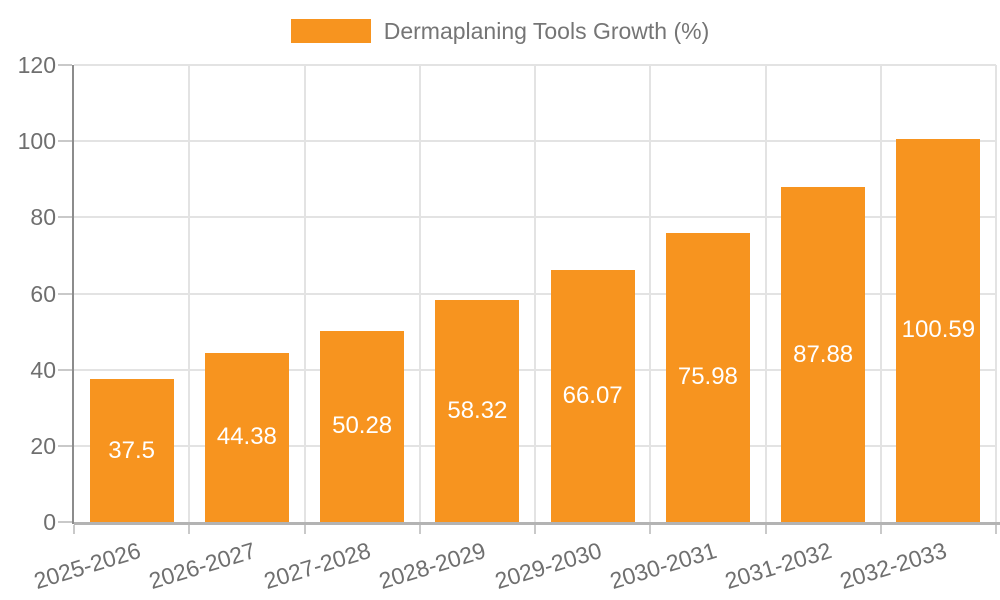 The width and height of the screenshot is (1000, 600). What do you see at coordinates (663, 566) in the screenshot?
I see `x-tick-label: 2030-2031` at bounding box center [663, 566].